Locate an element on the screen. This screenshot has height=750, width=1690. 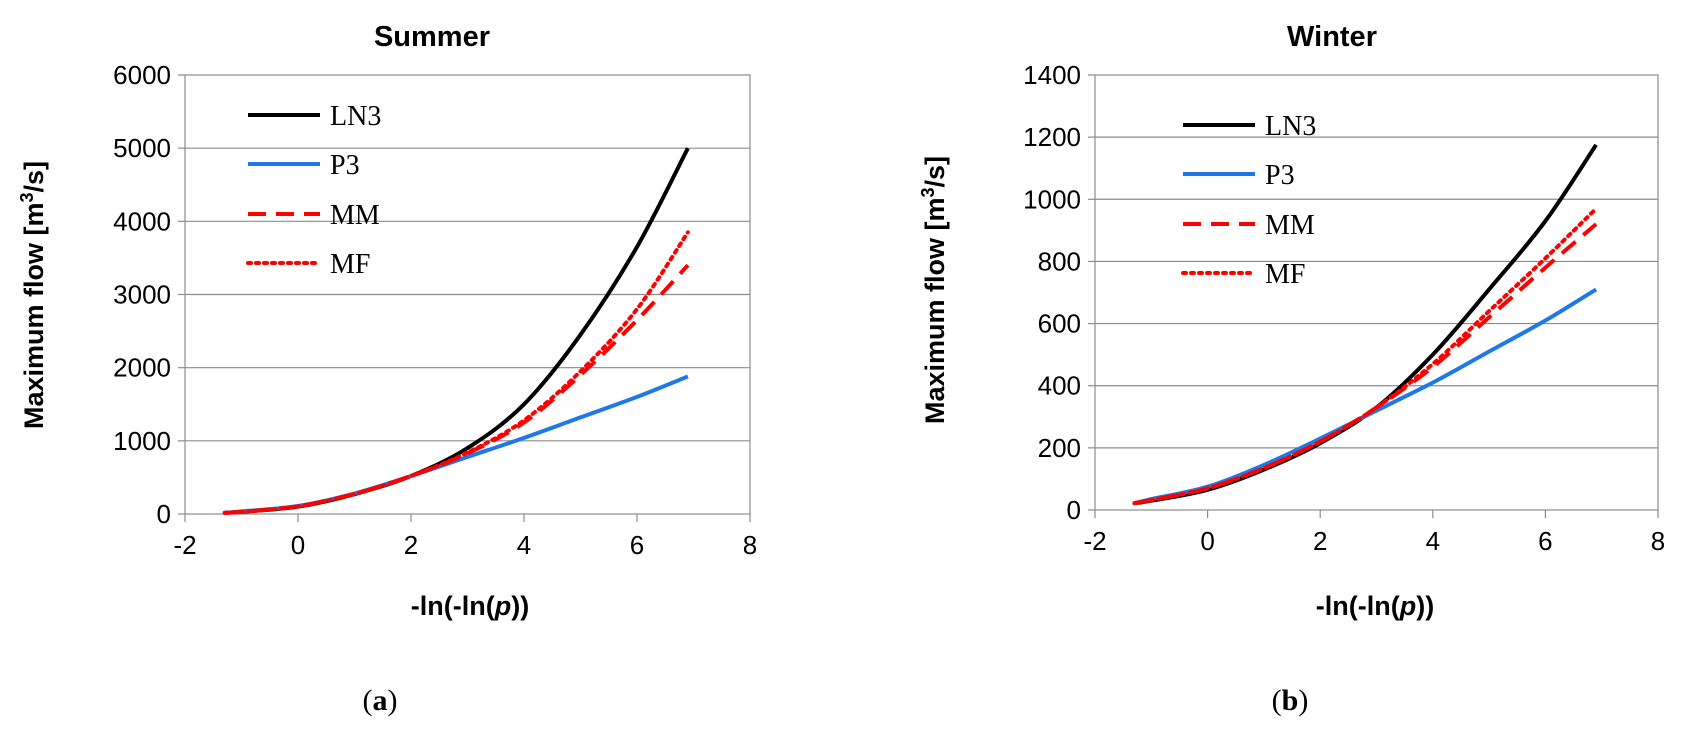
panel-caption: (a) is located at coordinates (380, 700).